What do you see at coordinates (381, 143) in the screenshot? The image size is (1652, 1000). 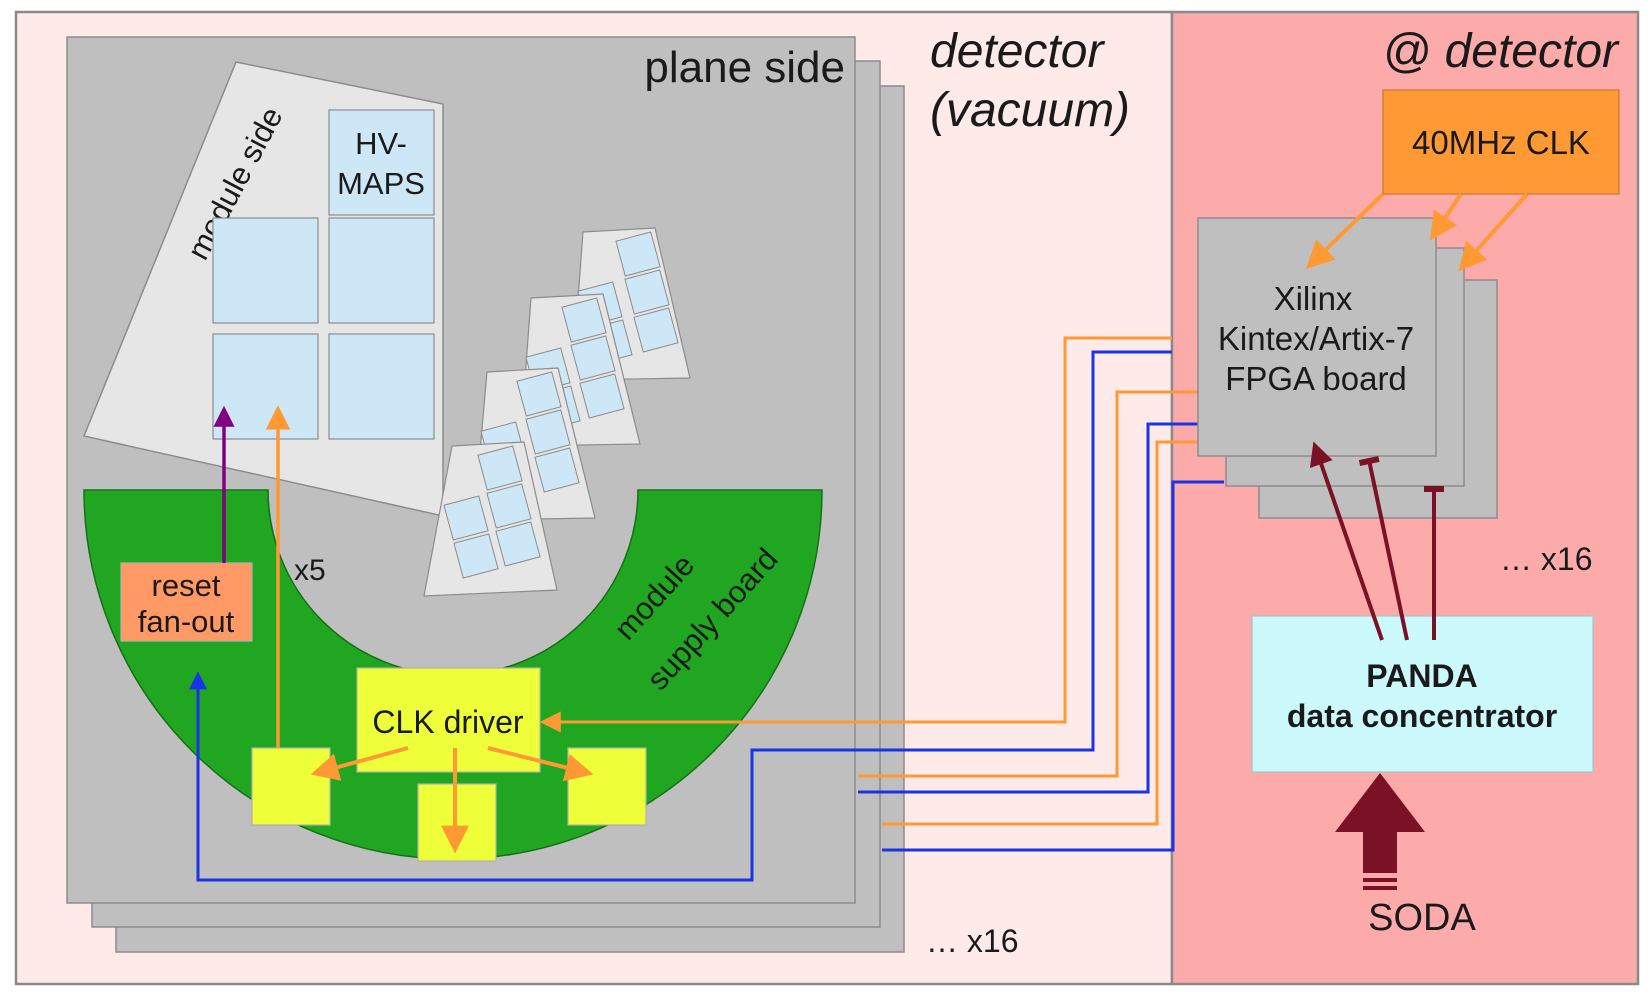 I see `hv-maps-label-line1: HV-` at bounding box center [381, 143].